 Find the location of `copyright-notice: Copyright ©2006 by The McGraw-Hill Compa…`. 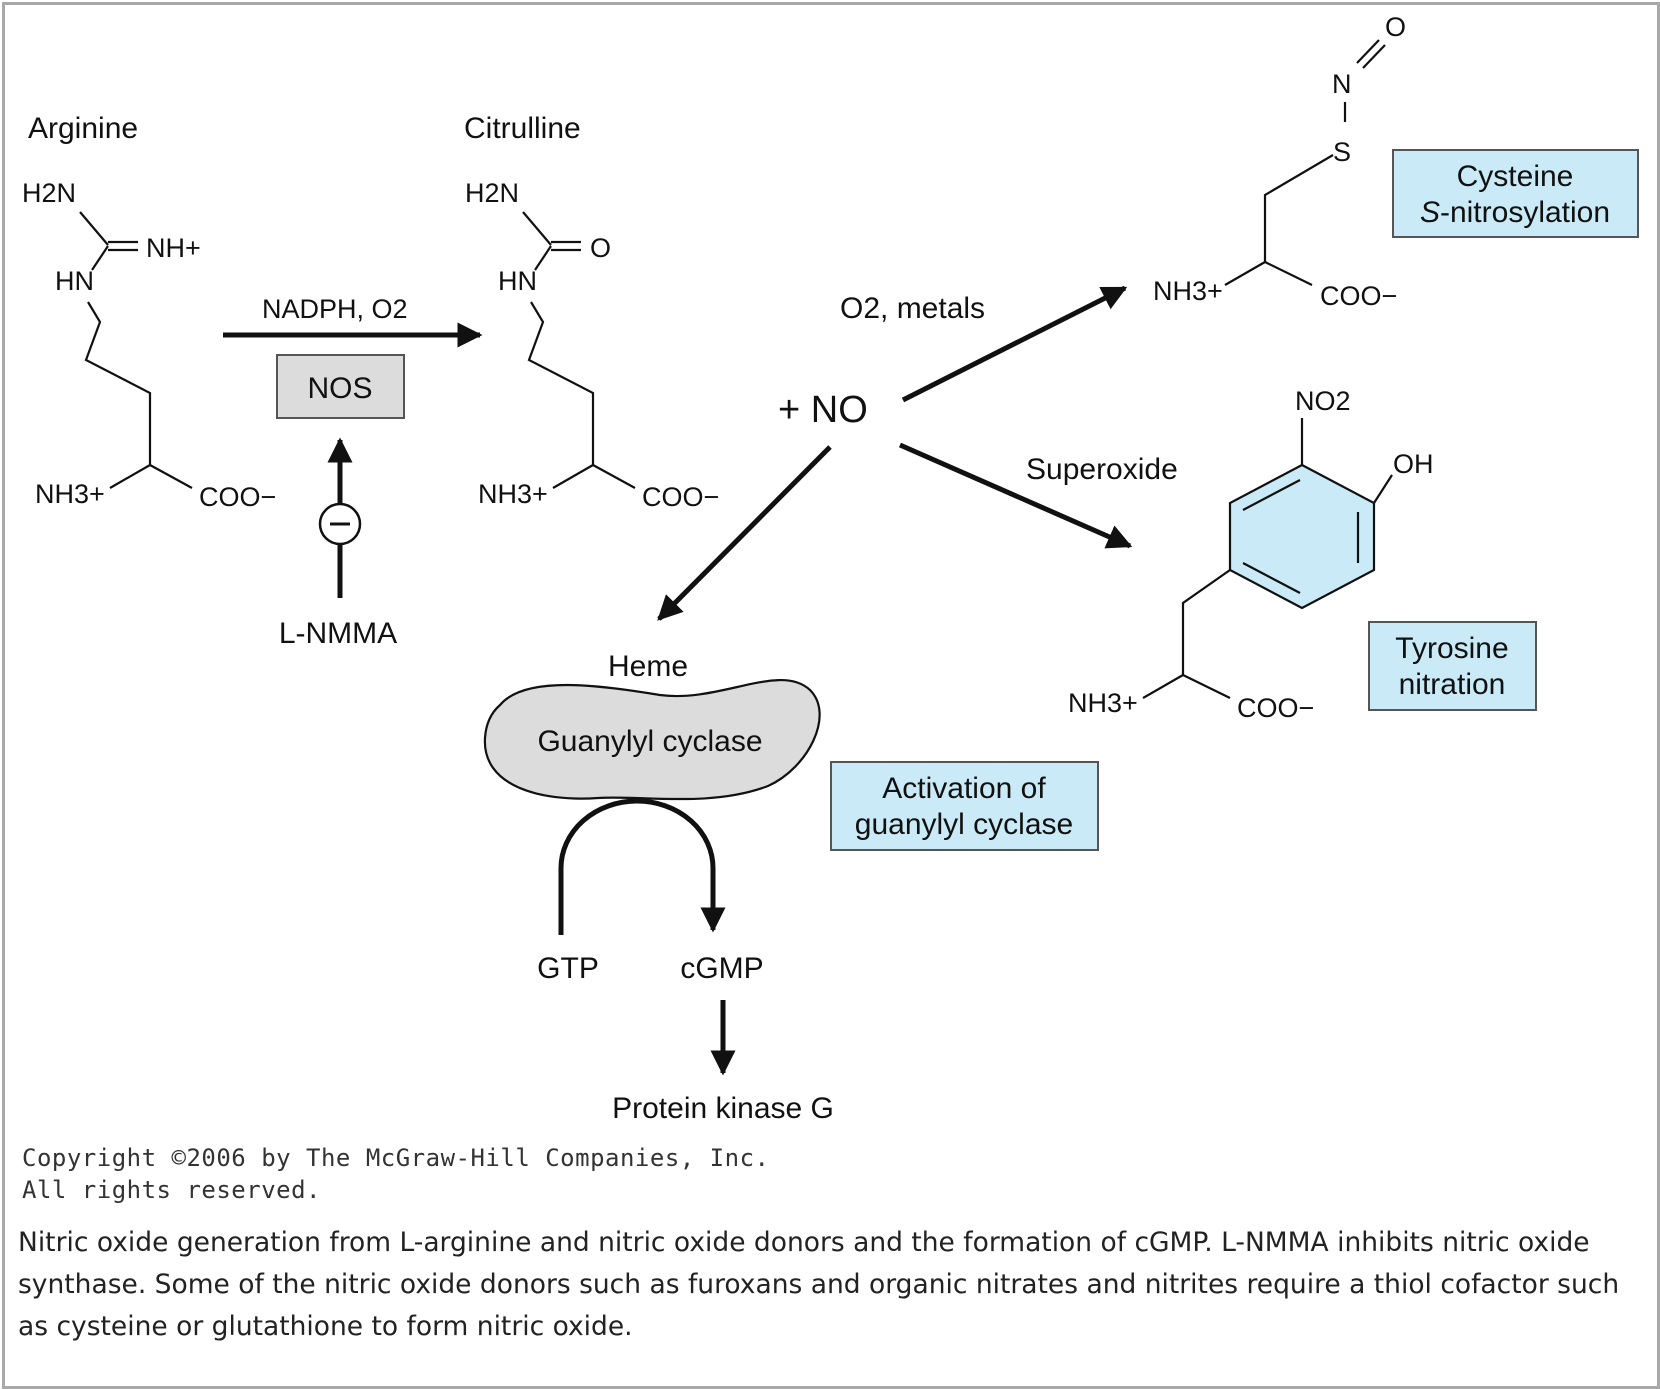

copyright-notice: Copyright ©2006 by The McGraw-Hill Compa… is located at coordinates (395, 1174).